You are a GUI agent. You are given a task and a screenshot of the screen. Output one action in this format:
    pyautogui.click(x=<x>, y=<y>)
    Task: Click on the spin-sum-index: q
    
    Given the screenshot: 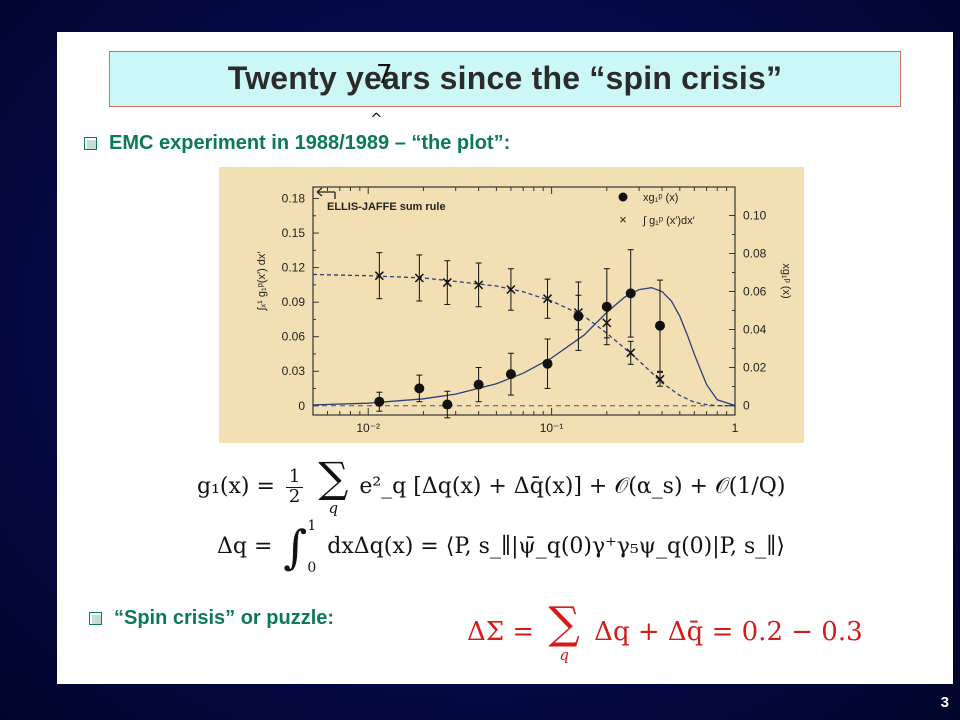 What is the action you would take?
    pyautogui.click(x=564, y=655)
    